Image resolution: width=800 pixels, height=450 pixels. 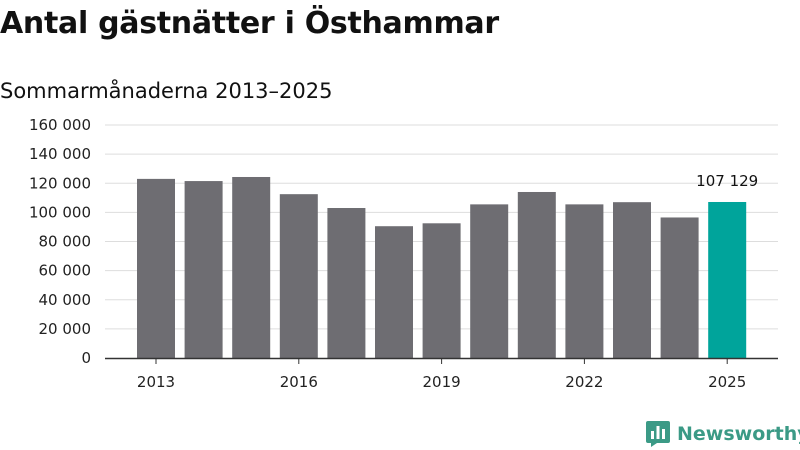 What do you see at coordinates (738, 434) in the screenshot?
I see `brand-name: Newsworthy` at bounding box center [738, 434].